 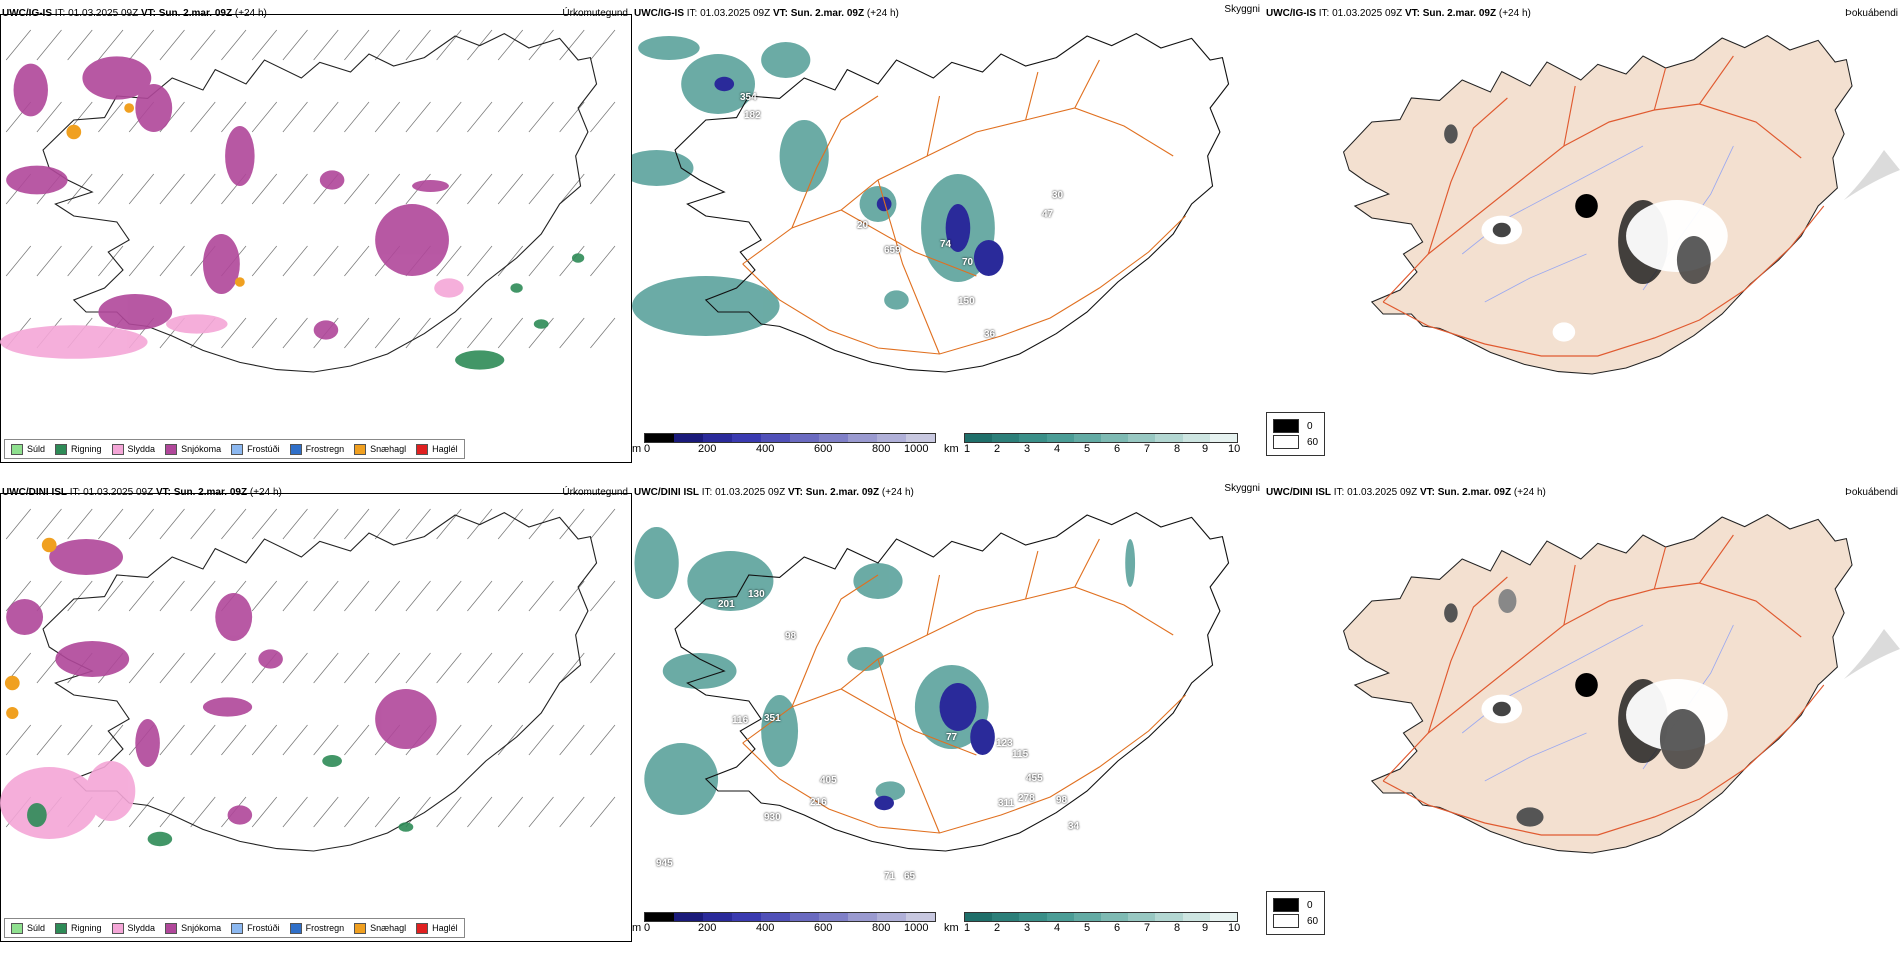 What do you see at coordinates (740, 720) in the screenshot?
I see `cloudbase-value-label: 116` at bounding box center [740, 720].